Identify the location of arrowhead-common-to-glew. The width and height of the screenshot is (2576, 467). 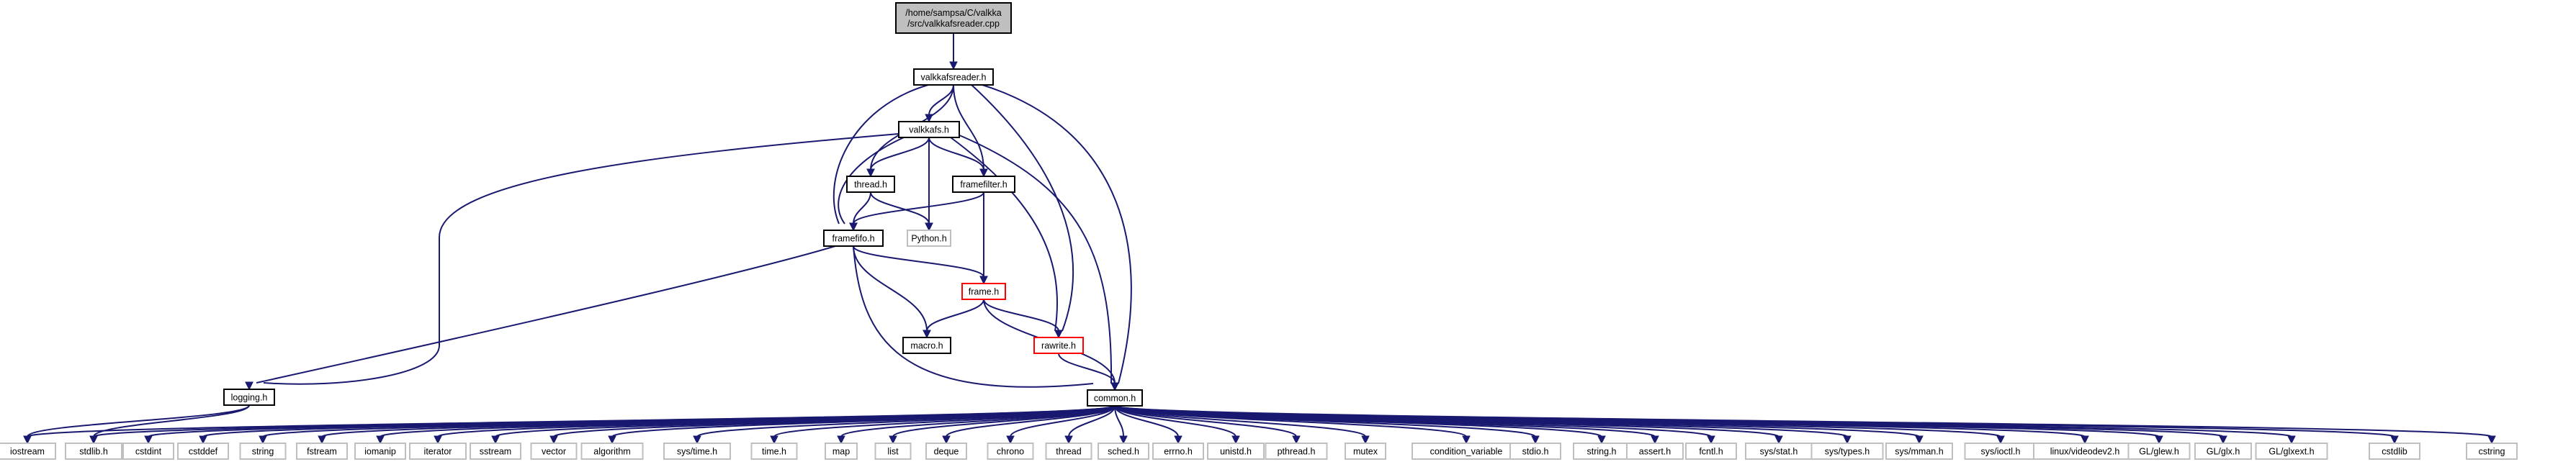
(2159, 440).